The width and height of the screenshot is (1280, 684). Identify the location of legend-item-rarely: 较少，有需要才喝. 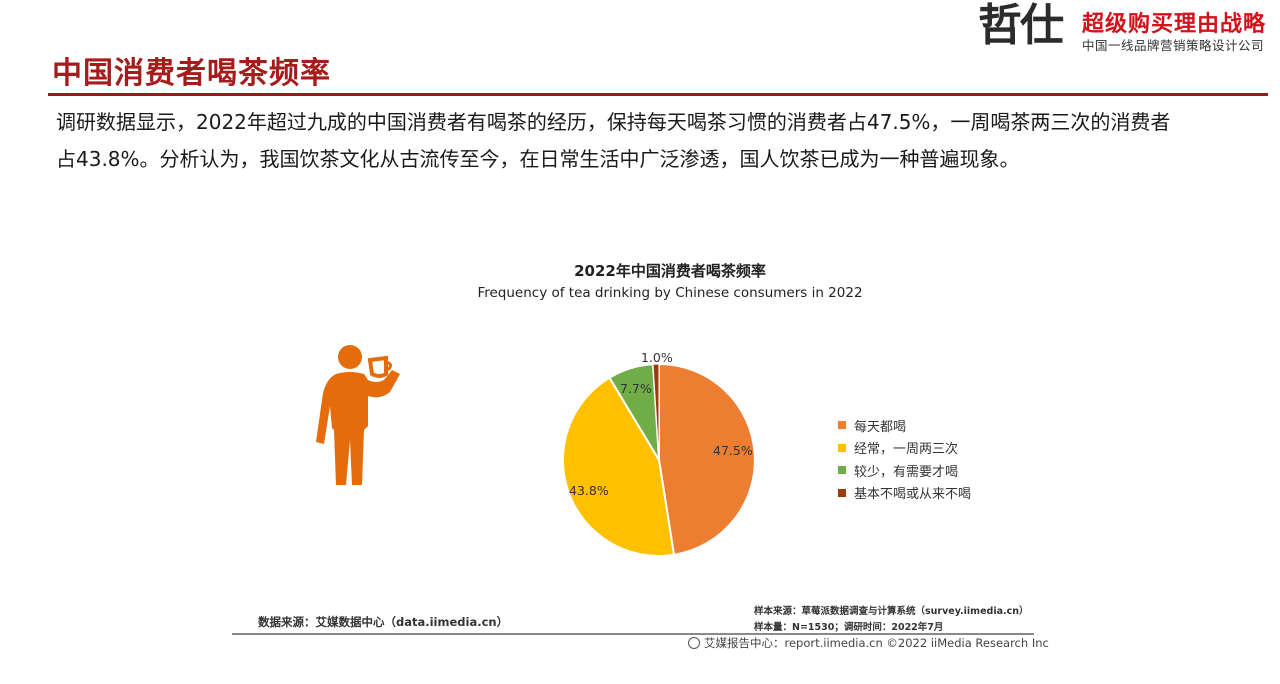
(904, 470).